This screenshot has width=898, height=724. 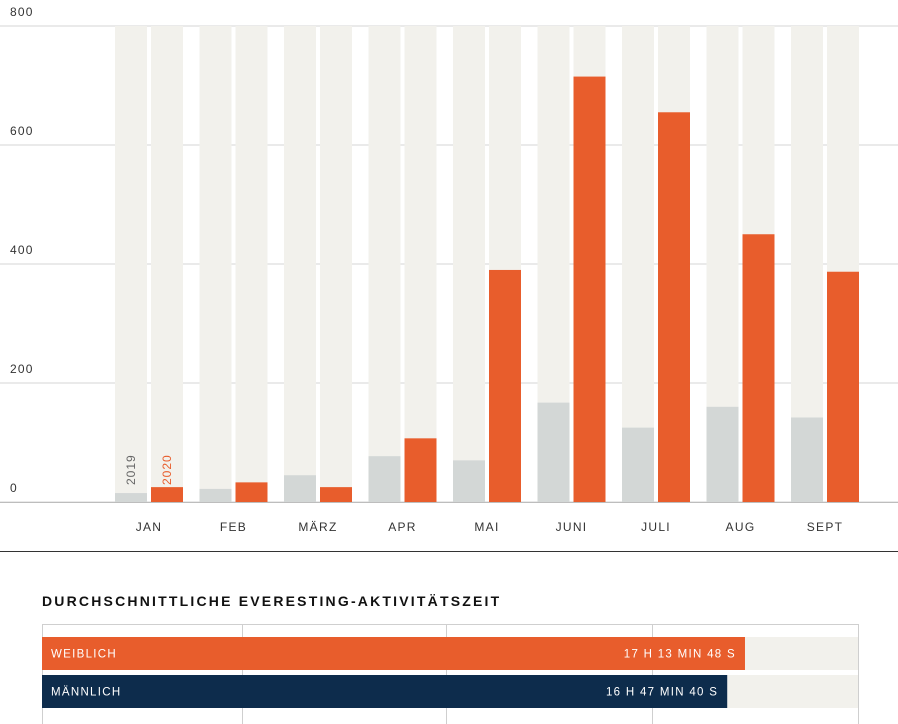 I want to click on bar-2020-juli, so click(x=674, y=307).